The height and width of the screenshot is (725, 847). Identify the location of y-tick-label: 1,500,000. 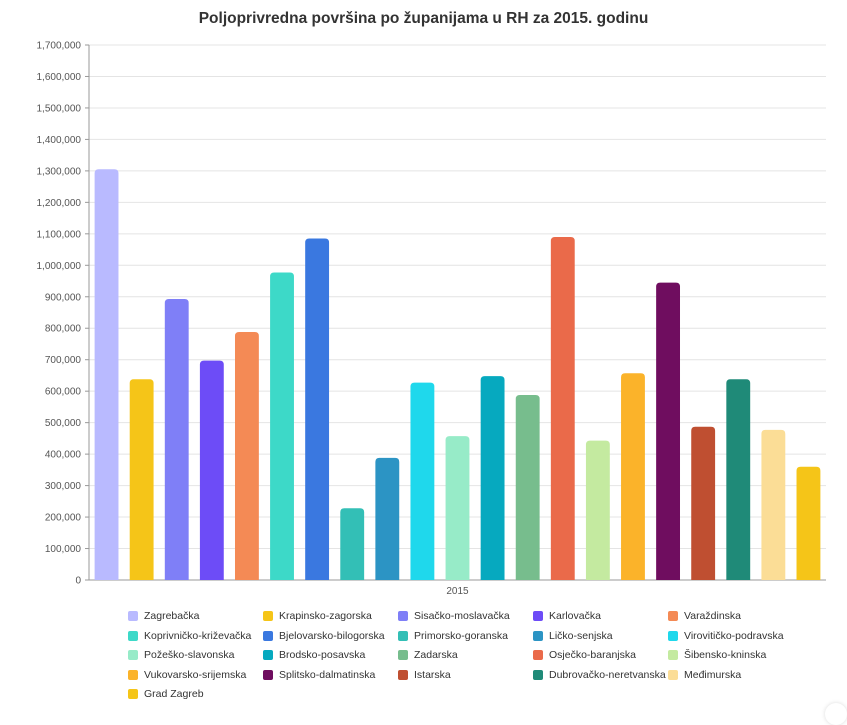
(59, 108).